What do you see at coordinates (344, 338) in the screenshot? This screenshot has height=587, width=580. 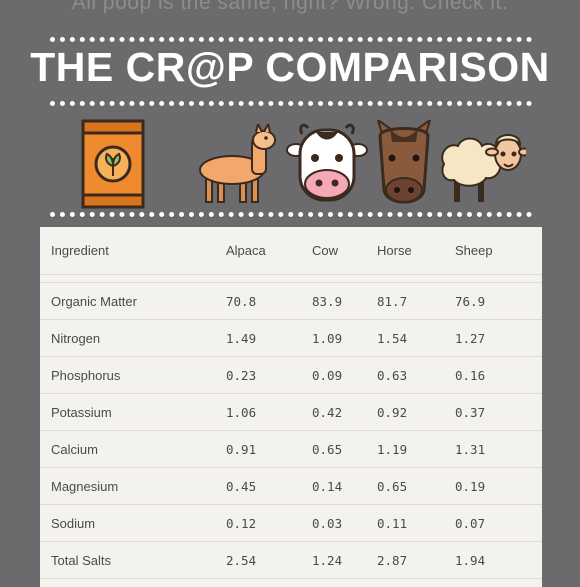 I see `cow-value: 1.09` at bounding box center [344, 338].